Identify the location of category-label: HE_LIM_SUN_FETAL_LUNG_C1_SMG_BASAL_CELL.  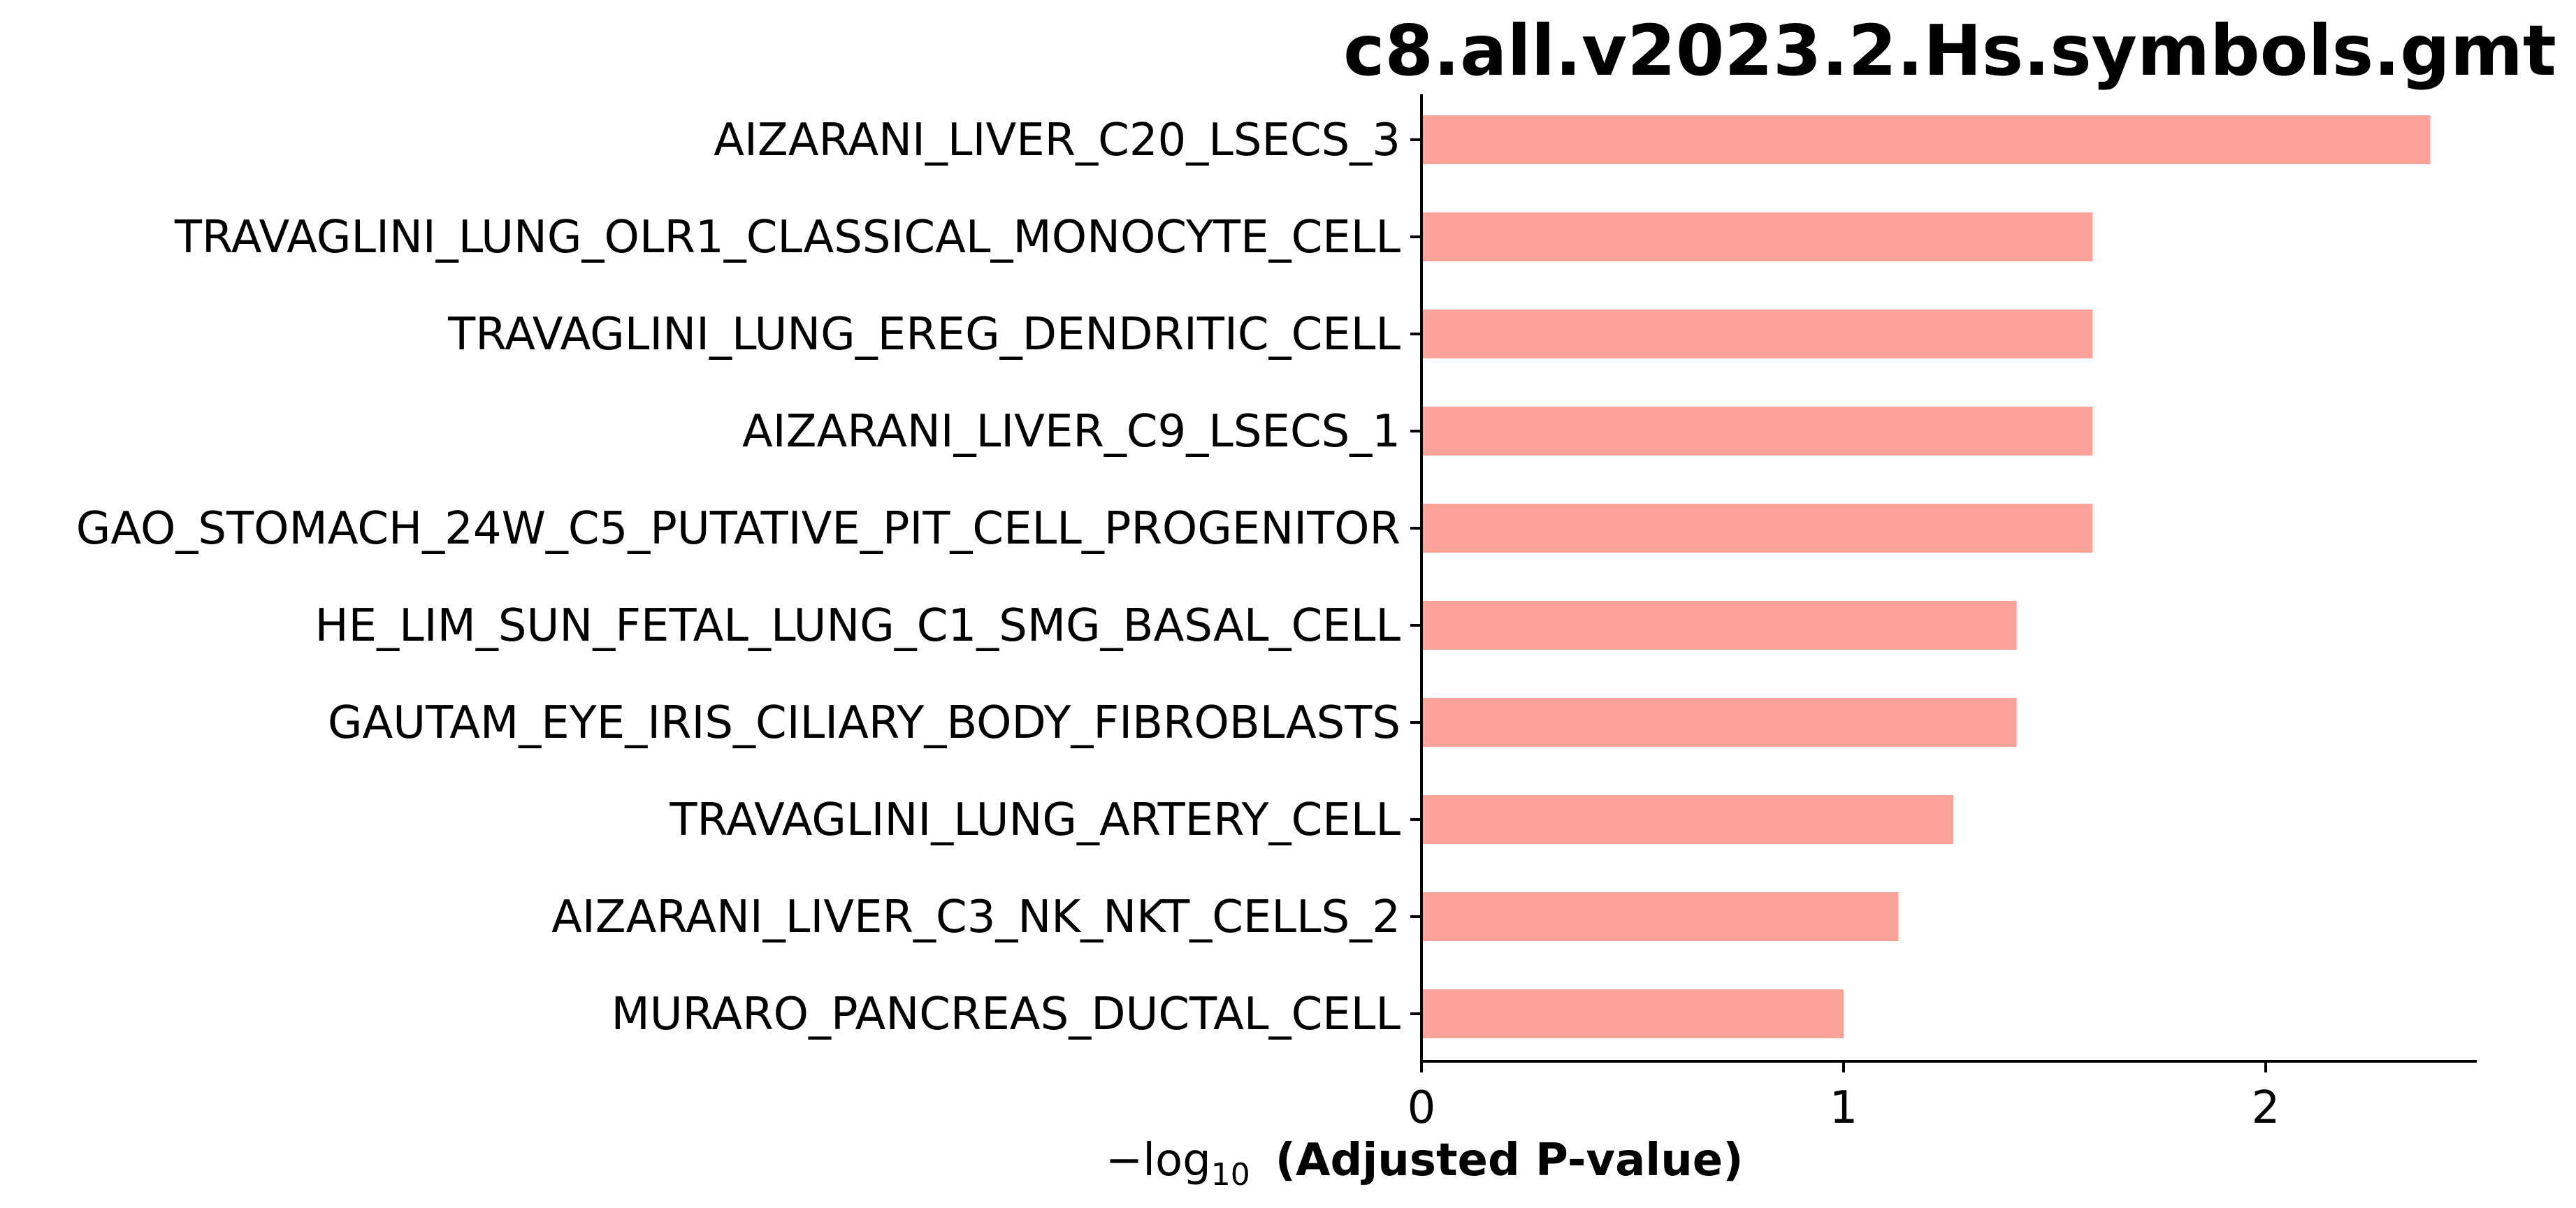
(858, 626).